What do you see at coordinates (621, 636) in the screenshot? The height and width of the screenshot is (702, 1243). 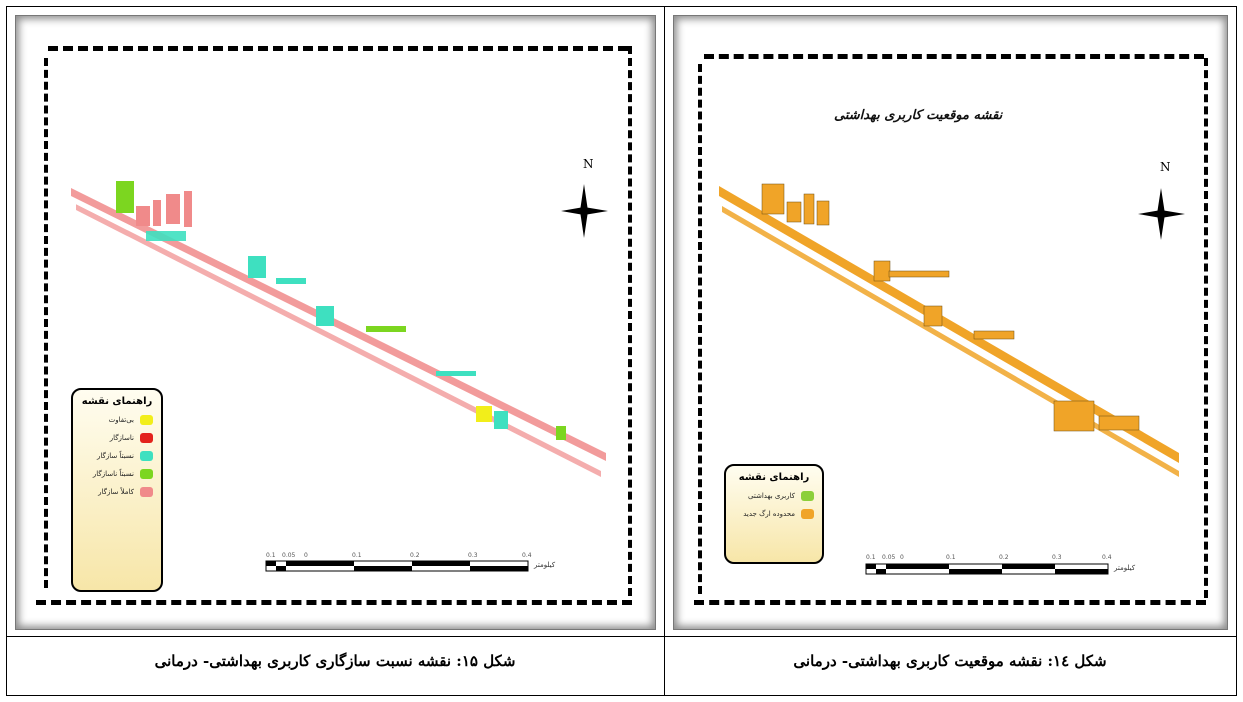 I see `row-divider` at bounding box center [621, 636].